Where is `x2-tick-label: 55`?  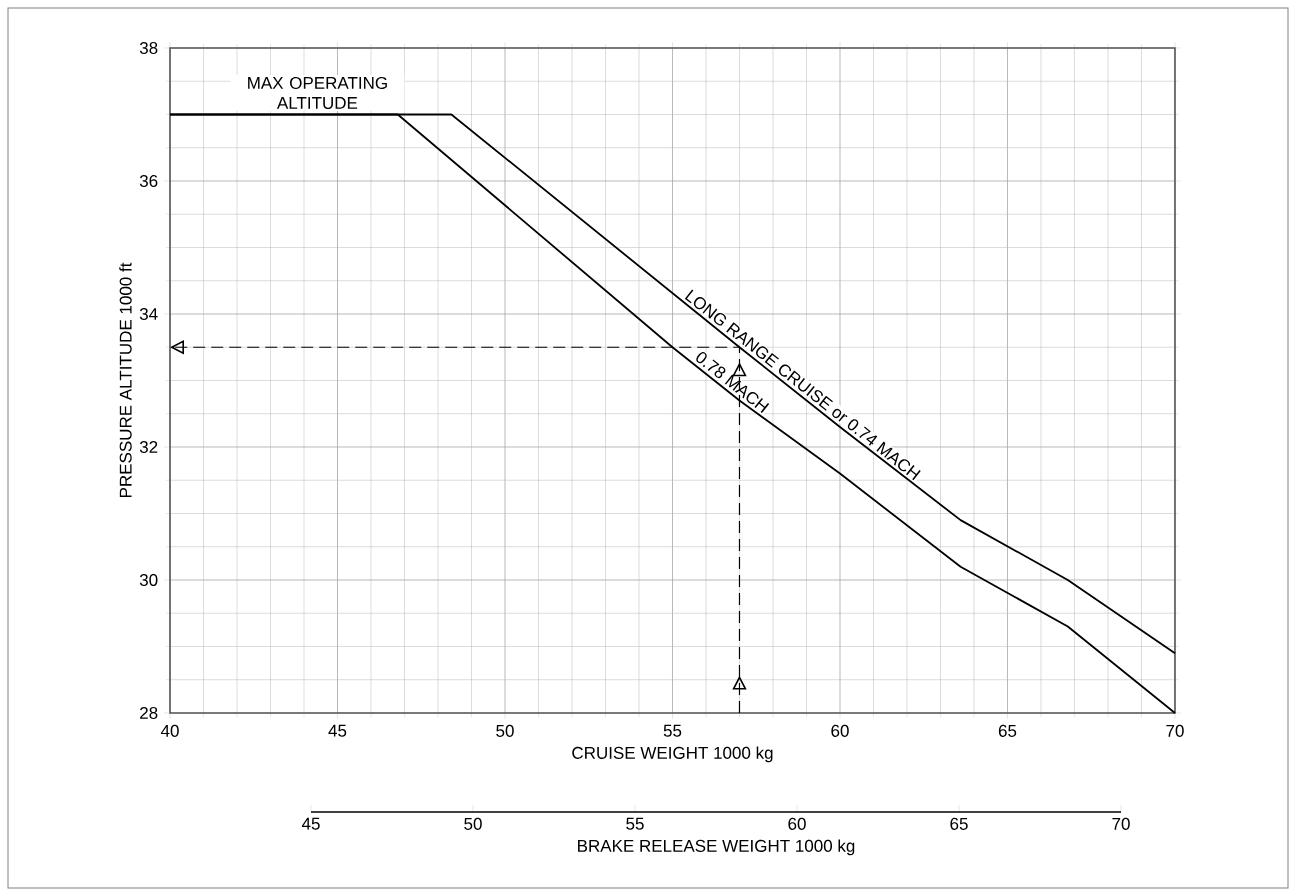 x2-tick-label: 55 is located at coordinates (635, 823).